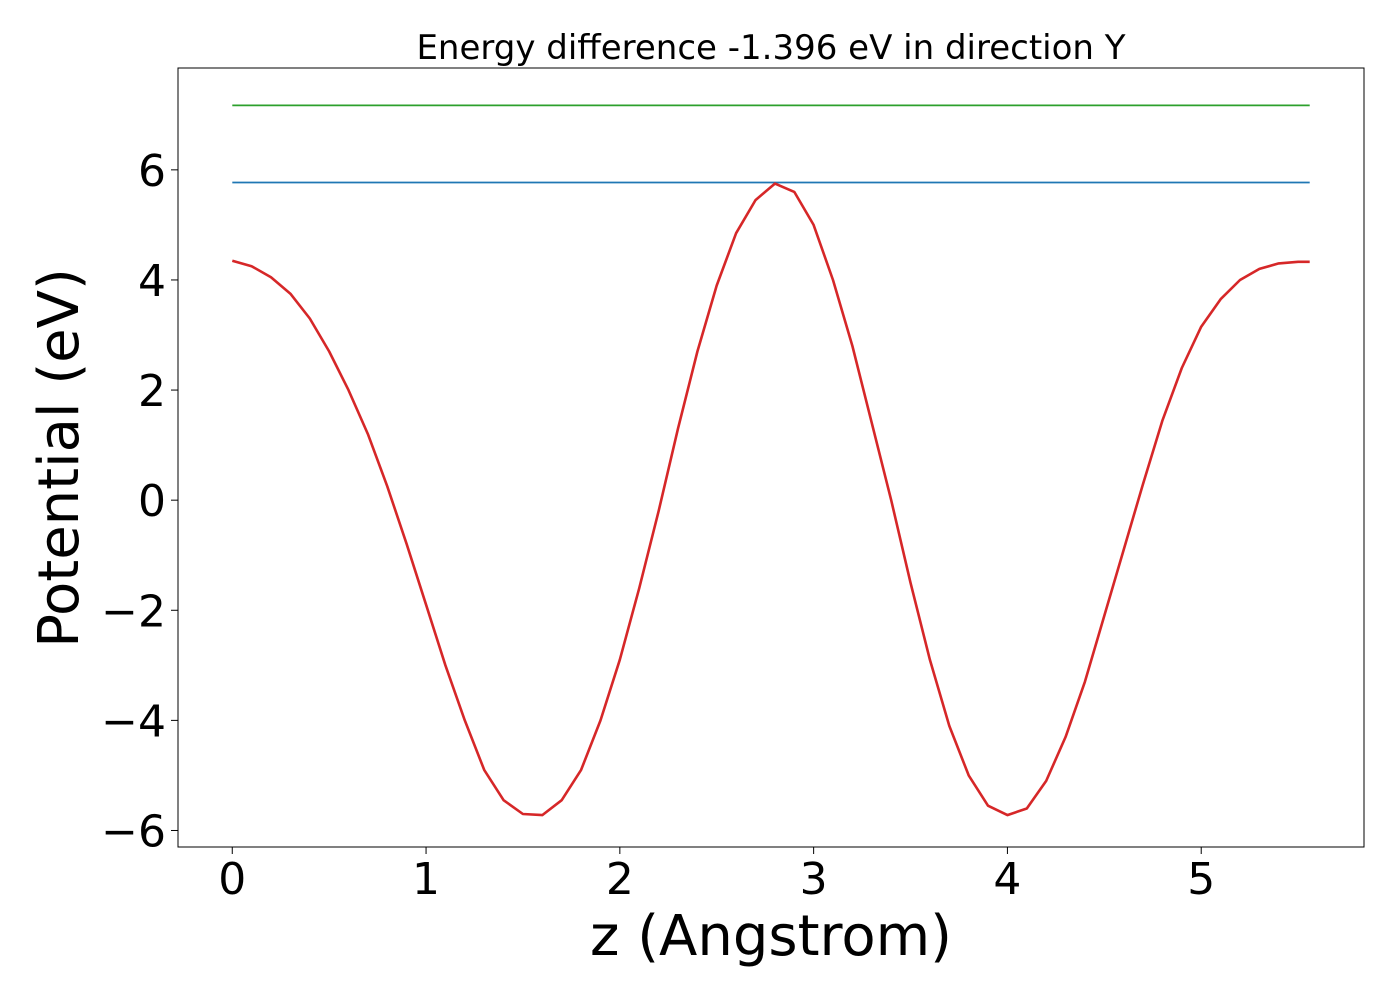 The height and width of the screenshot is (1000, 1400). What do you see at coordinates (152, 391) in the screenshot?
I see `y-tick-label: 2` at bounding box center [152, 391].